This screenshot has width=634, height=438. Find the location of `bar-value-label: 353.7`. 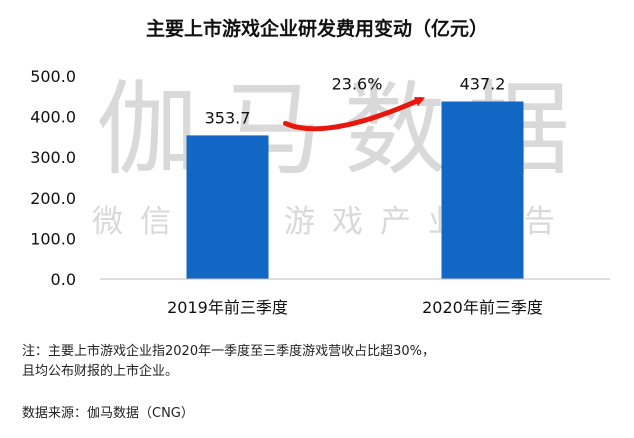

bar-value-label: 353.7 is located at coordinates (228, 117).